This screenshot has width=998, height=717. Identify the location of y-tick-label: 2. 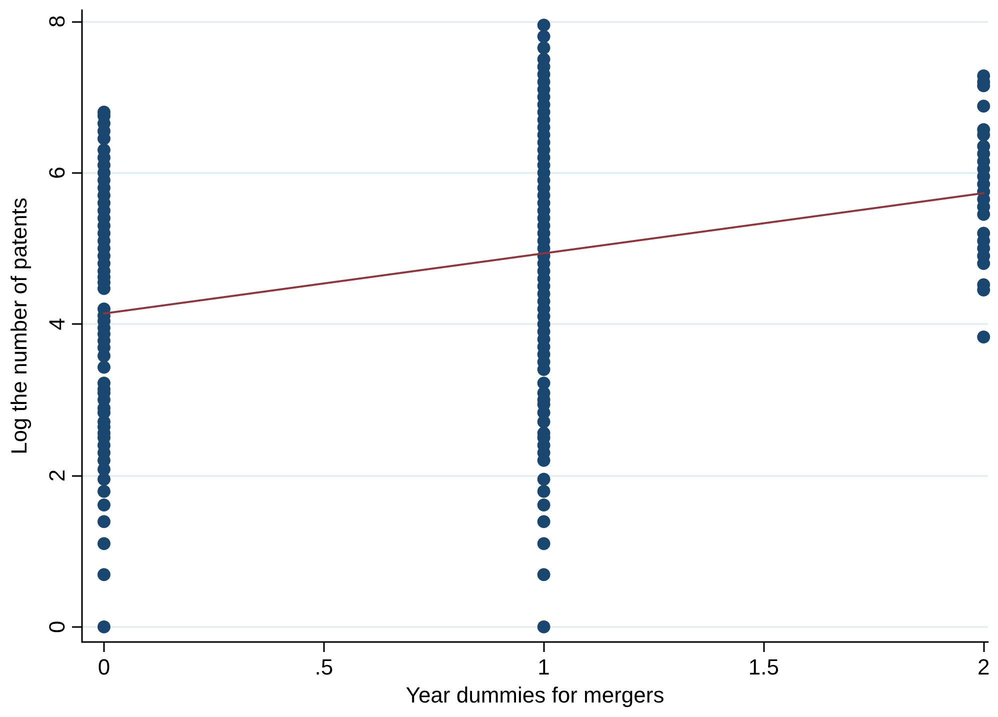
(57, 475).